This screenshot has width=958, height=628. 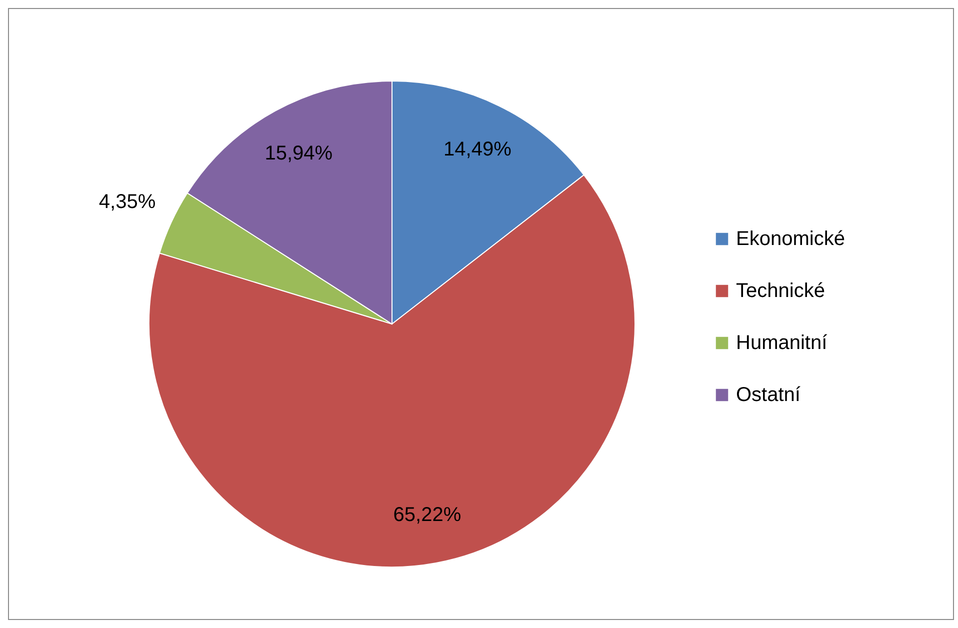 I want to click on legend-label: Technické, so click(x=780, y=291).